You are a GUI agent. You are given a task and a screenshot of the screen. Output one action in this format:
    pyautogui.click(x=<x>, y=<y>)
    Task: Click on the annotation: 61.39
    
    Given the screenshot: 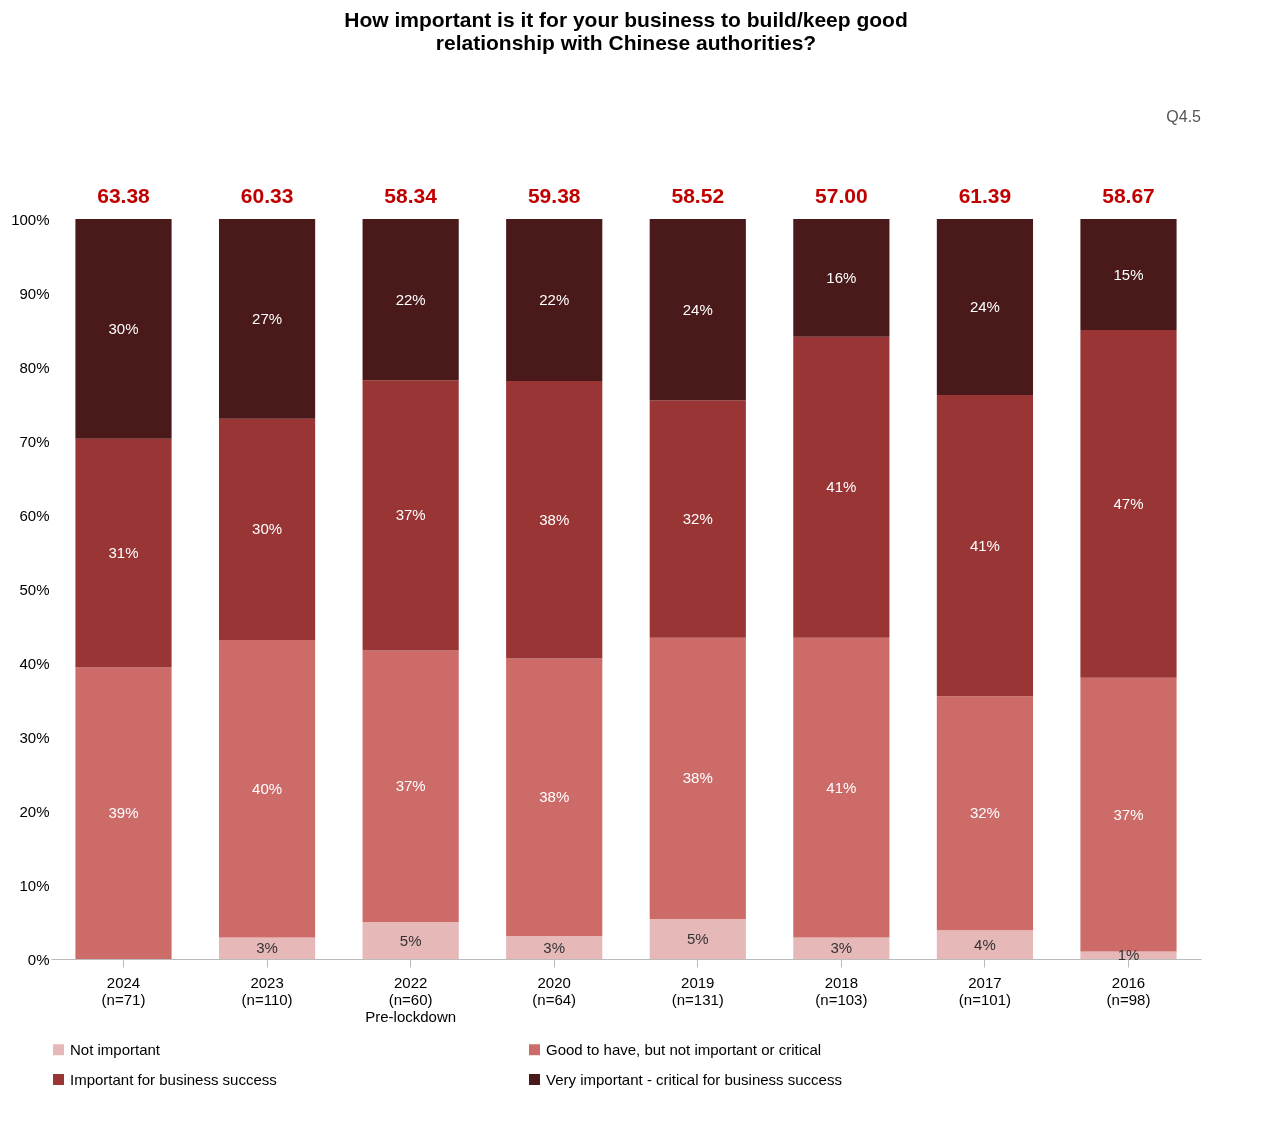 What is the action you would take?
    pyautogui.click(x=985, y=195)
    